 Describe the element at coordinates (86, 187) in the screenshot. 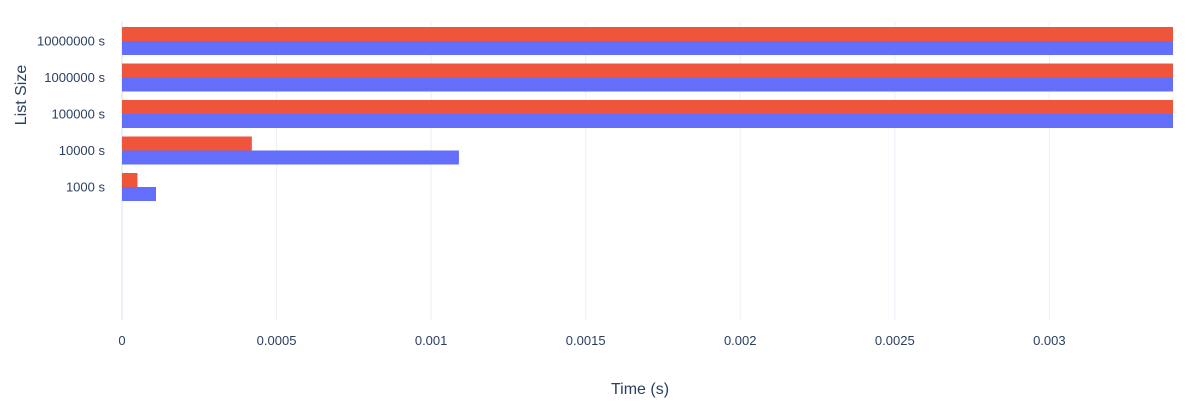

I see `y-tick-label: 1000 s` at that location.